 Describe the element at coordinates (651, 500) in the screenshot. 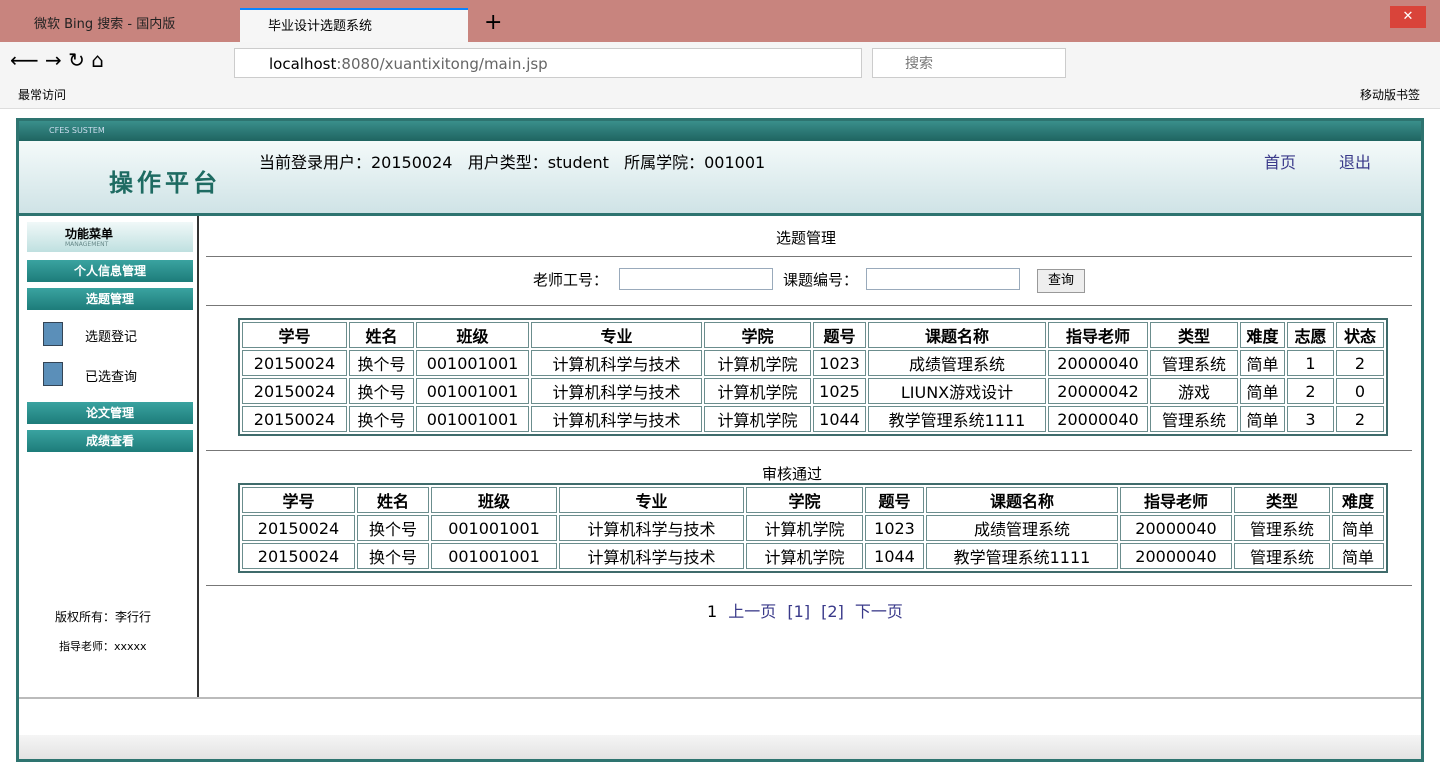

I see `column-header: 专业` at that location.